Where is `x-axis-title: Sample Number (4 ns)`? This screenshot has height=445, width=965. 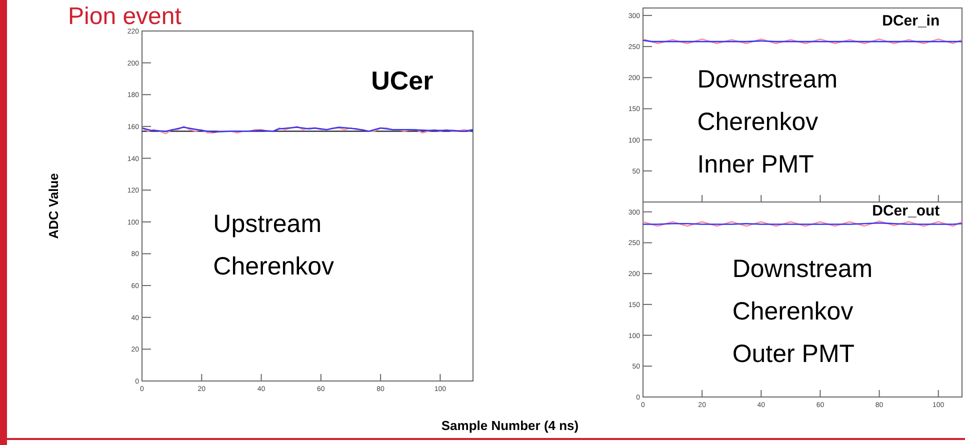 x-axis-title: Sample Number (4 ns) is located at coordinates (510, 425).